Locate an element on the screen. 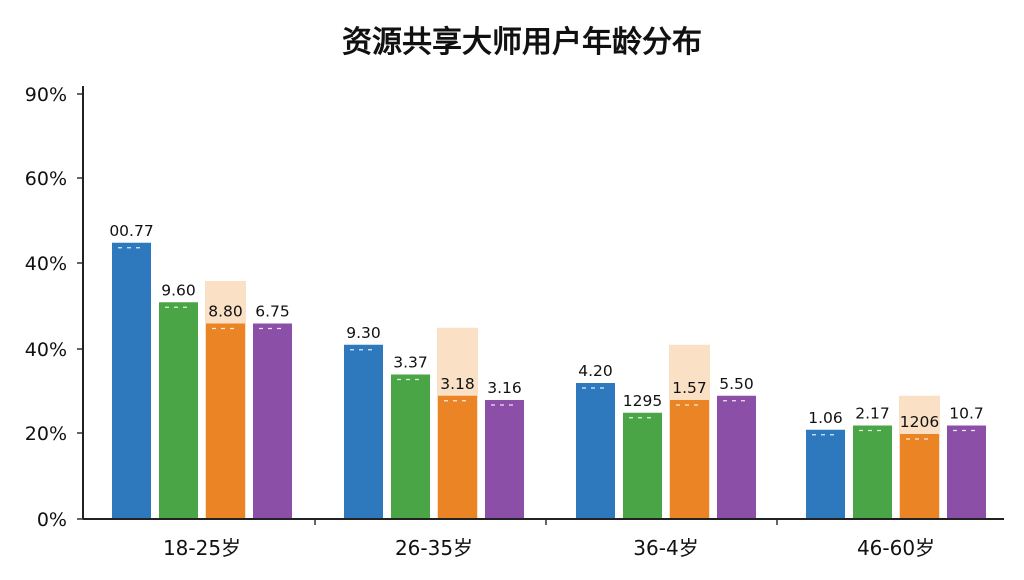 Image resolution: width=1024 pixels, height=580 pixels. data-label: 6.75 is located at coordinates (272, 312).